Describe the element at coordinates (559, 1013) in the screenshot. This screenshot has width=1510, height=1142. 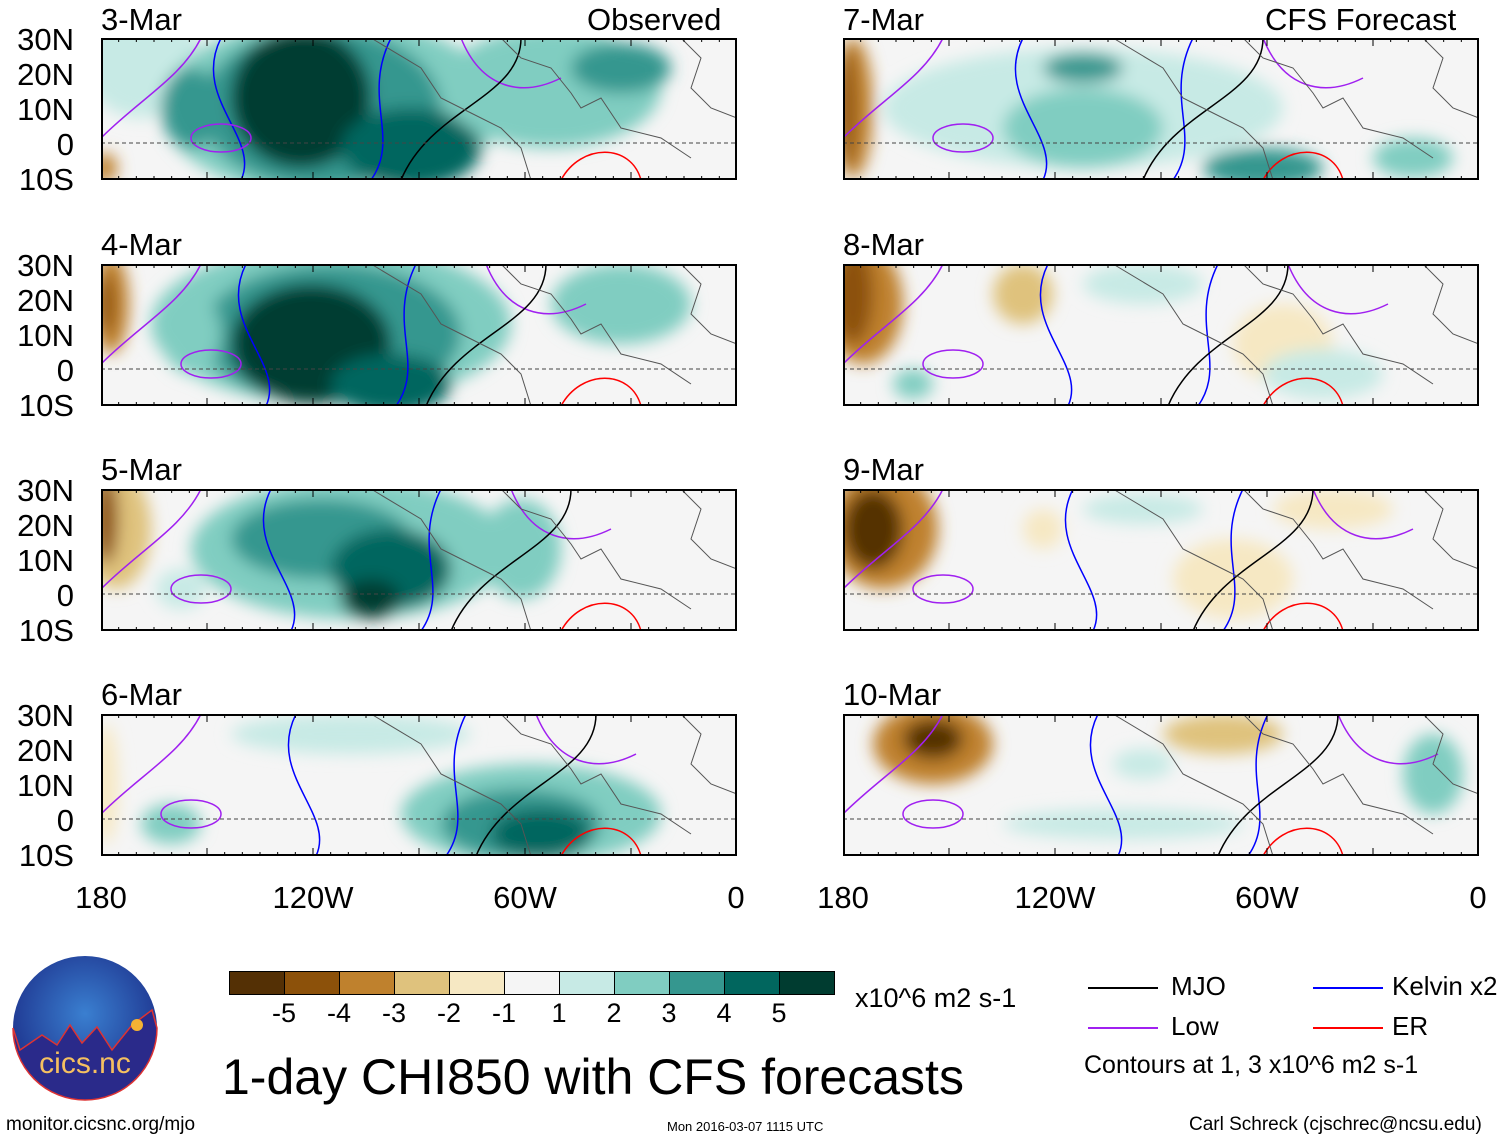
I see `colorbar-tick-label: 1` at that location.